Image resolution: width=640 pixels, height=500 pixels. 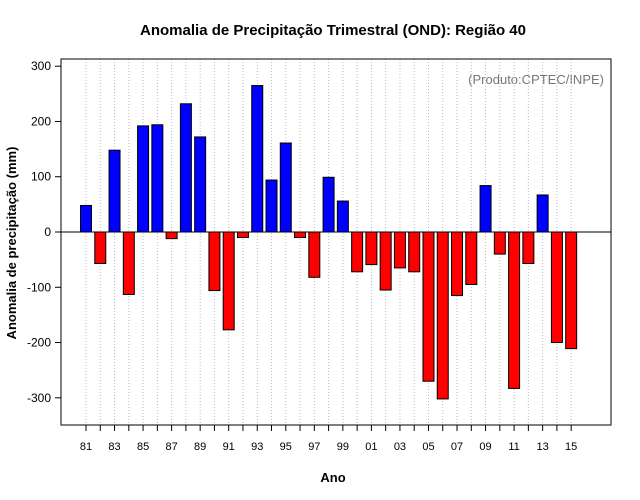 I want to click on bar-2014, so click(x=556, y=287).